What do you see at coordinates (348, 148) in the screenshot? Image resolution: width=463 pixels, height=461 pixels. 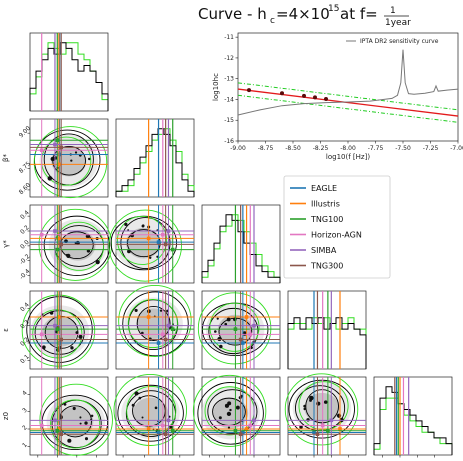 I see `inset-x-tick-label: -8.00` at bounding box center [348, 148].